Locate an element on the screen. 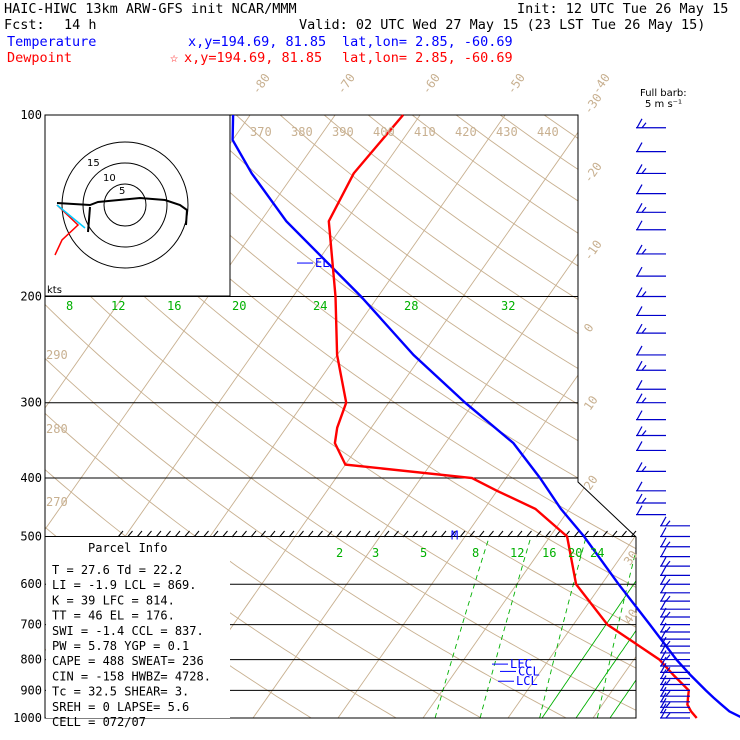 The height and width of the screenshot is (740, 740). hodograph-ring-label-15: 15 is located at coordinates (93, 163).